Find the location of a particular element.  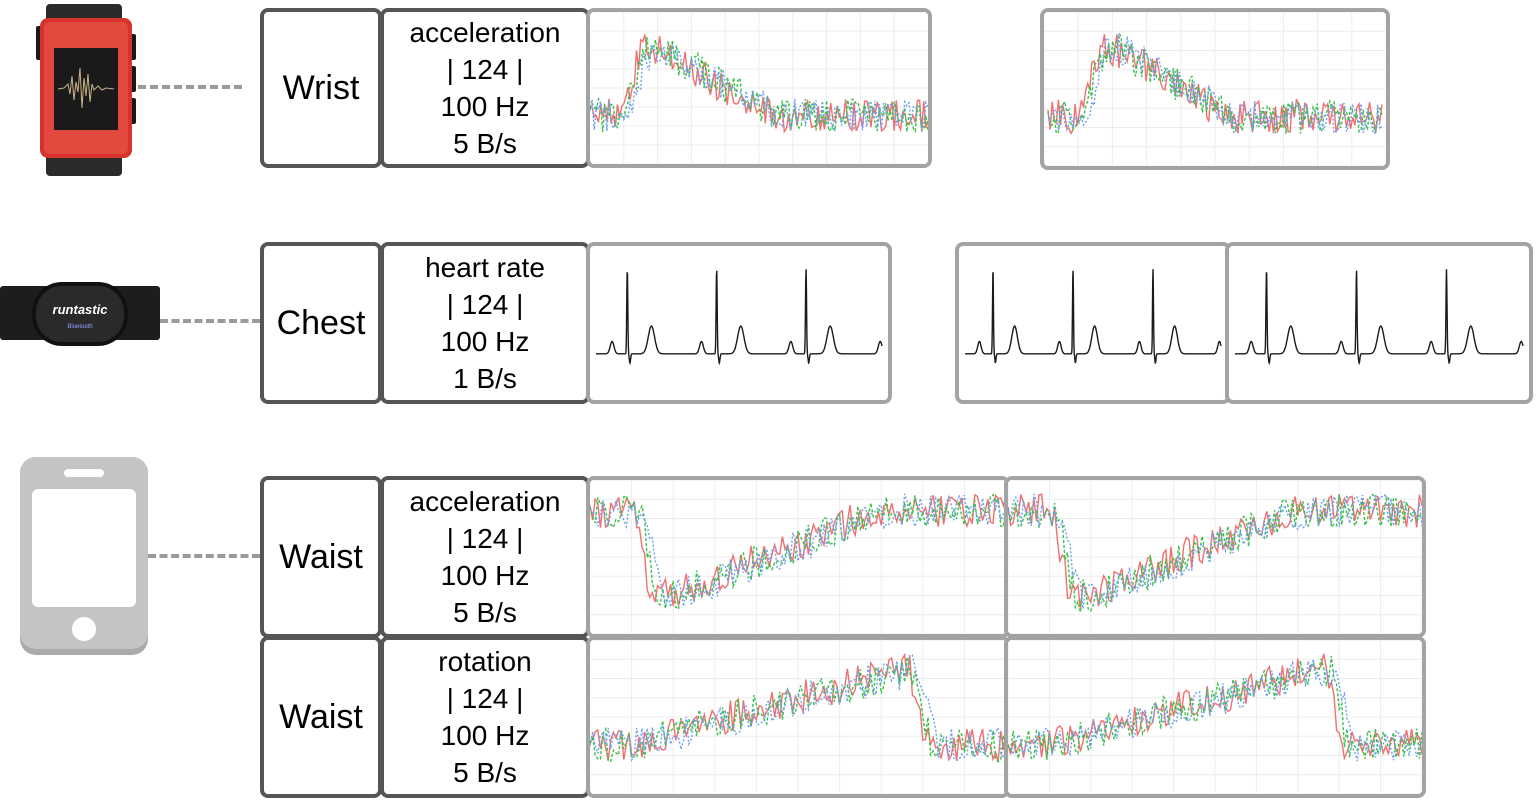

chest-signal-panel is located at coordinates (739, 323).